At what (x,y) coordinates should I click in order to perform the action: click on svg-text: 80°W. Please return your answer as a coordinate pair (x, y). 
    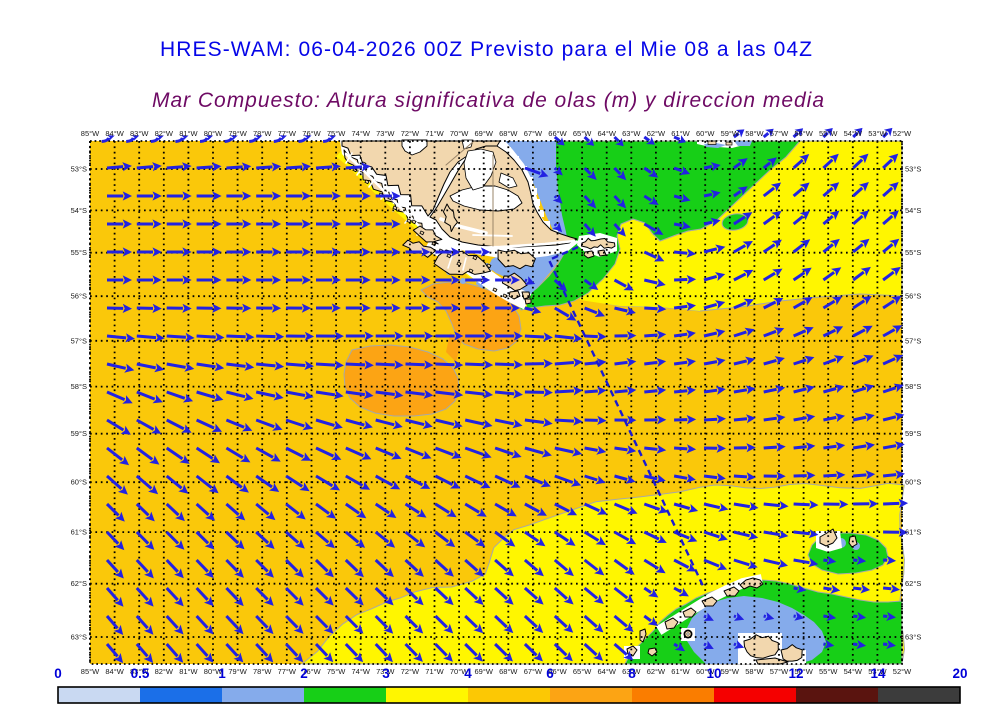
    Looking at the image, I should click on (213, 133).